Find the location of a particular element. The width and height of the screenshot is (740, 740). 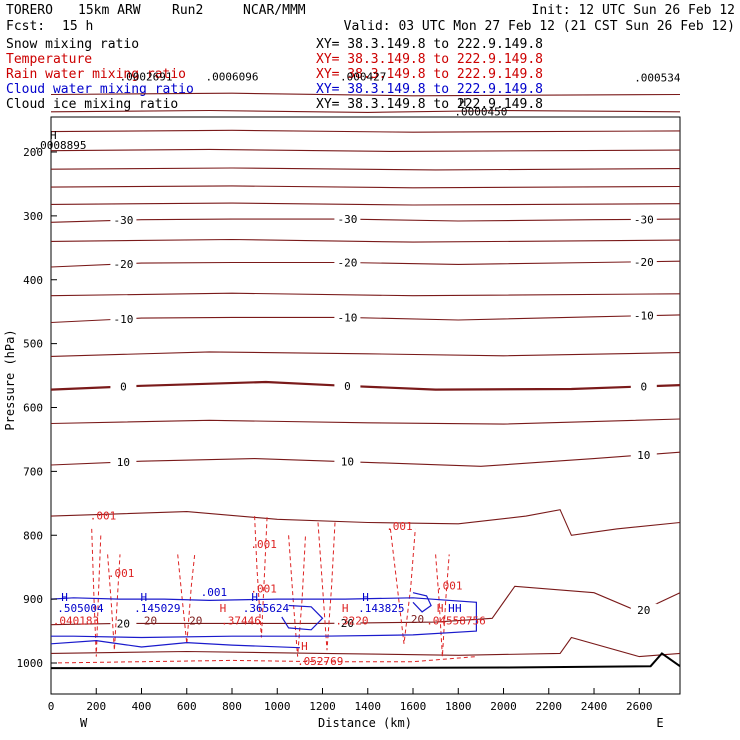

y-tick-label: 900 is located at coordinates (33, 599).